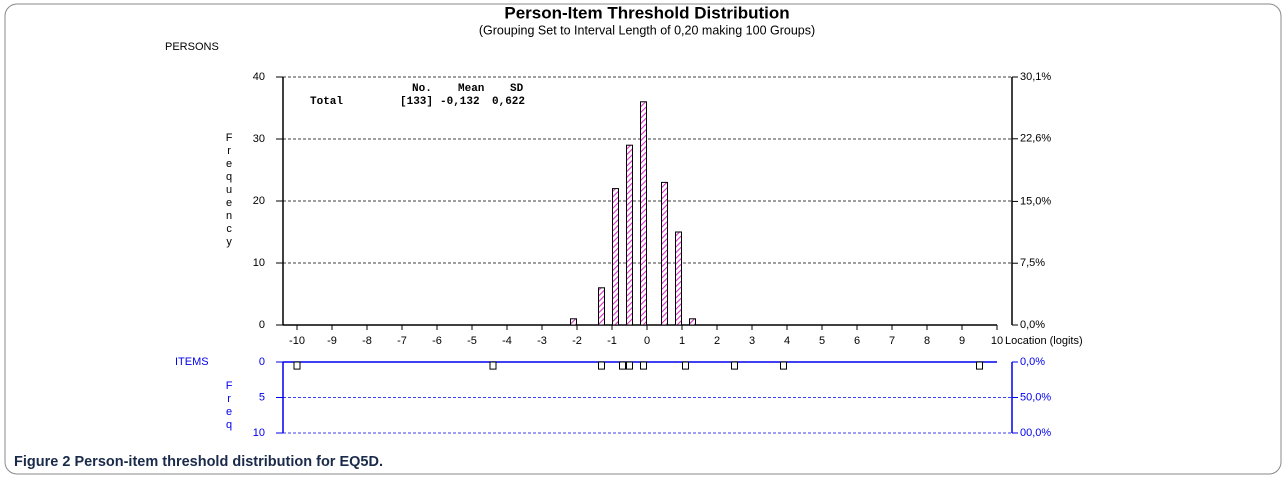  What do you see at coordinates (822, 341) in the screenshot?
I see `x-tick-label: 5` at bounding box center [822, 341].